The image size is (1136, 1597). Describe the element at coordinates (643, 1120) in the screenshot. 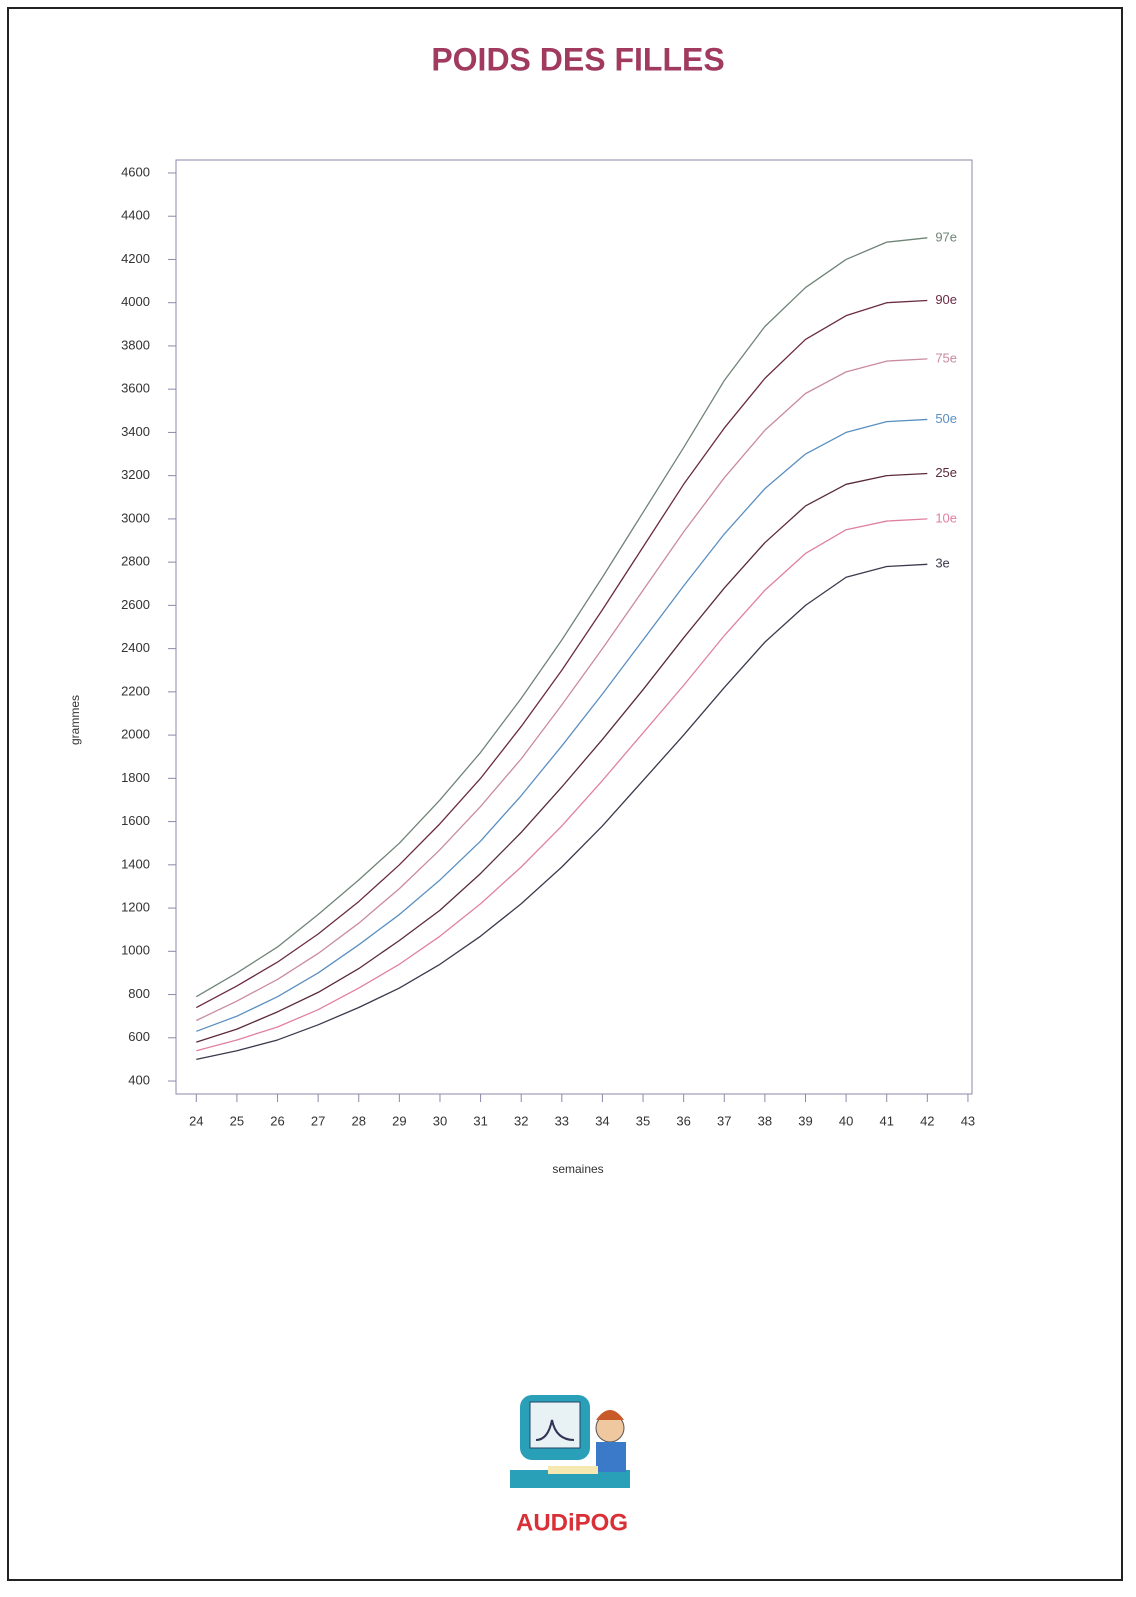

I see `x-tick-label: 35` at that location.